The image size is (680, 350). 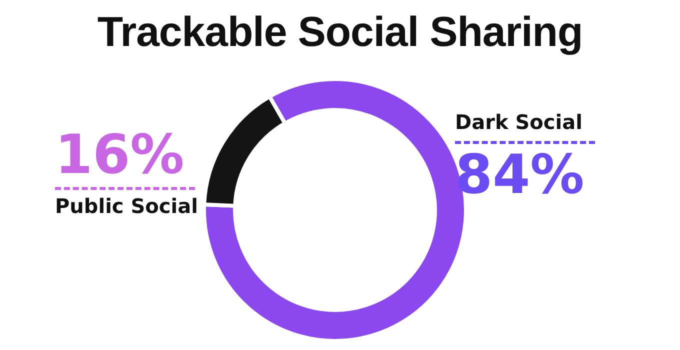 What do you see at coordinates (119, 154) in the screenshot?
I see `data-label: 16%` at bounding box center [119, 154].